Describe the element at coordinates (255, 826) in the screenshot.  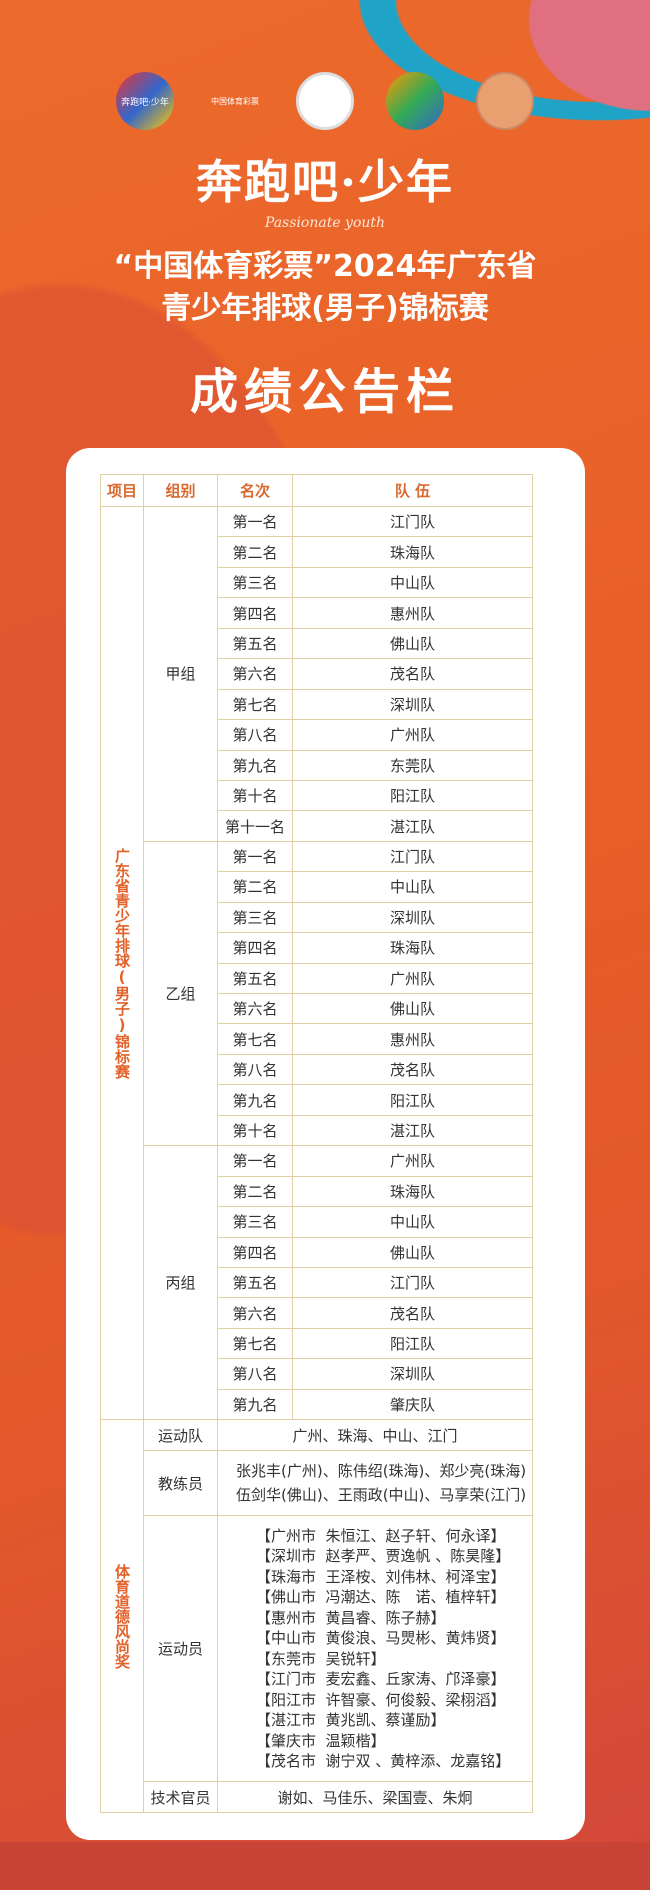
I see `rank-cell: 第十一名` at that location.